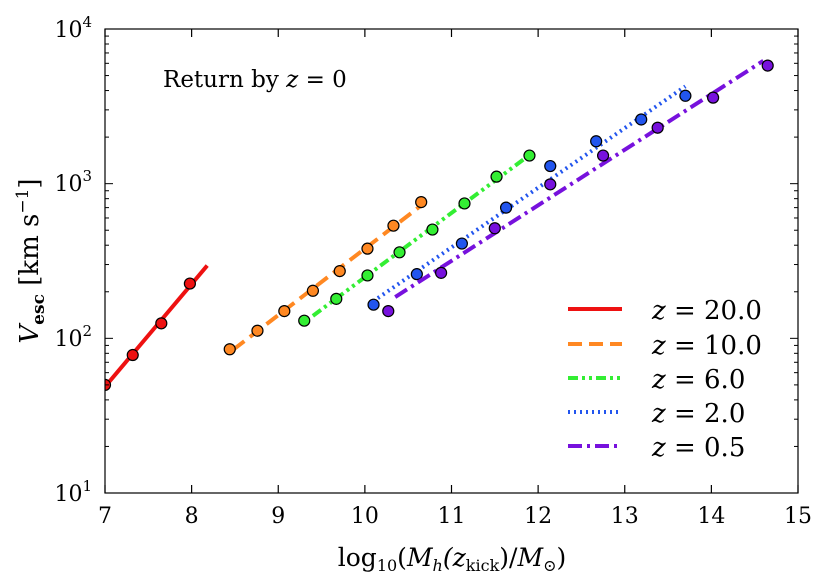  What do you see at coordinates (698, 414) in the screenshot?
I see `legend-label: z = 2.0` at bounding box center [698, 414].